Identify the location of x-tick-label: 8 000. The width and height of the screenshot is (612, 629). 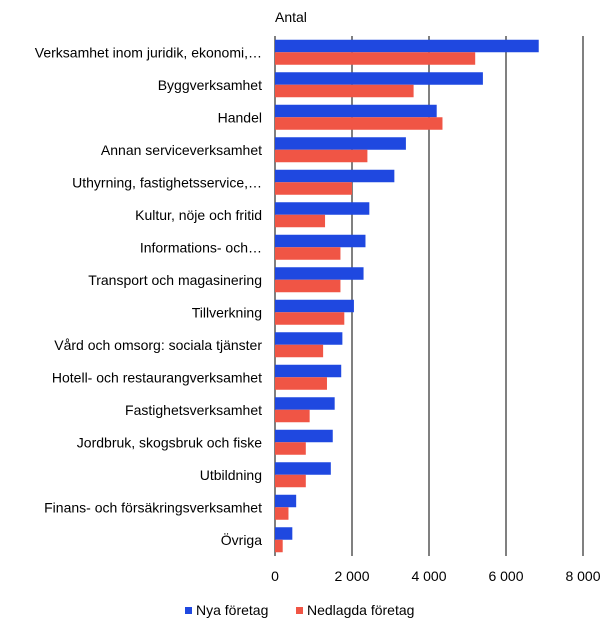
(582, 576).